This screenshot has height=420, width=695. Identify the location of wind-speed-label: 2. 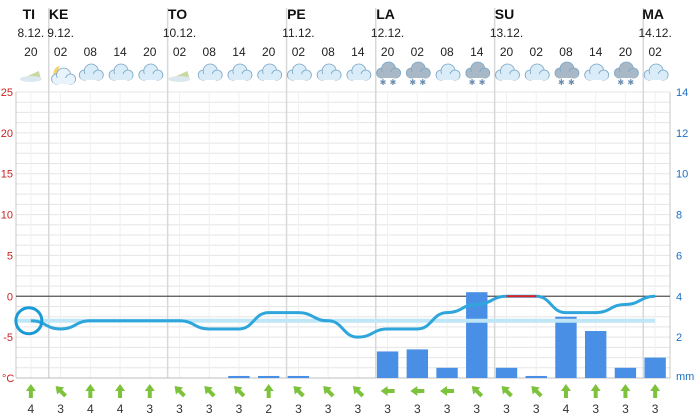
(268, 409).